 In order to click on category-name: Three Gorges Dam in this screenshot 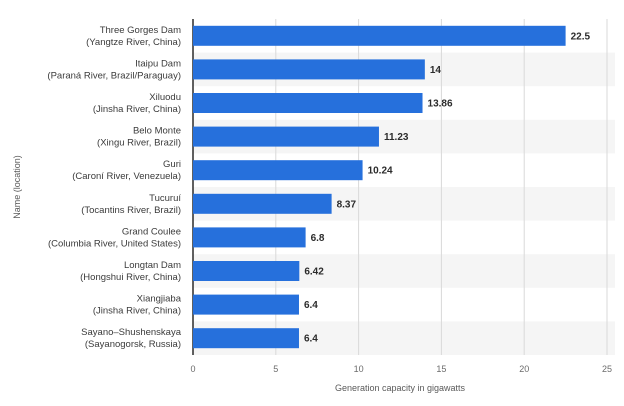, I will do `click(140, 30)`.